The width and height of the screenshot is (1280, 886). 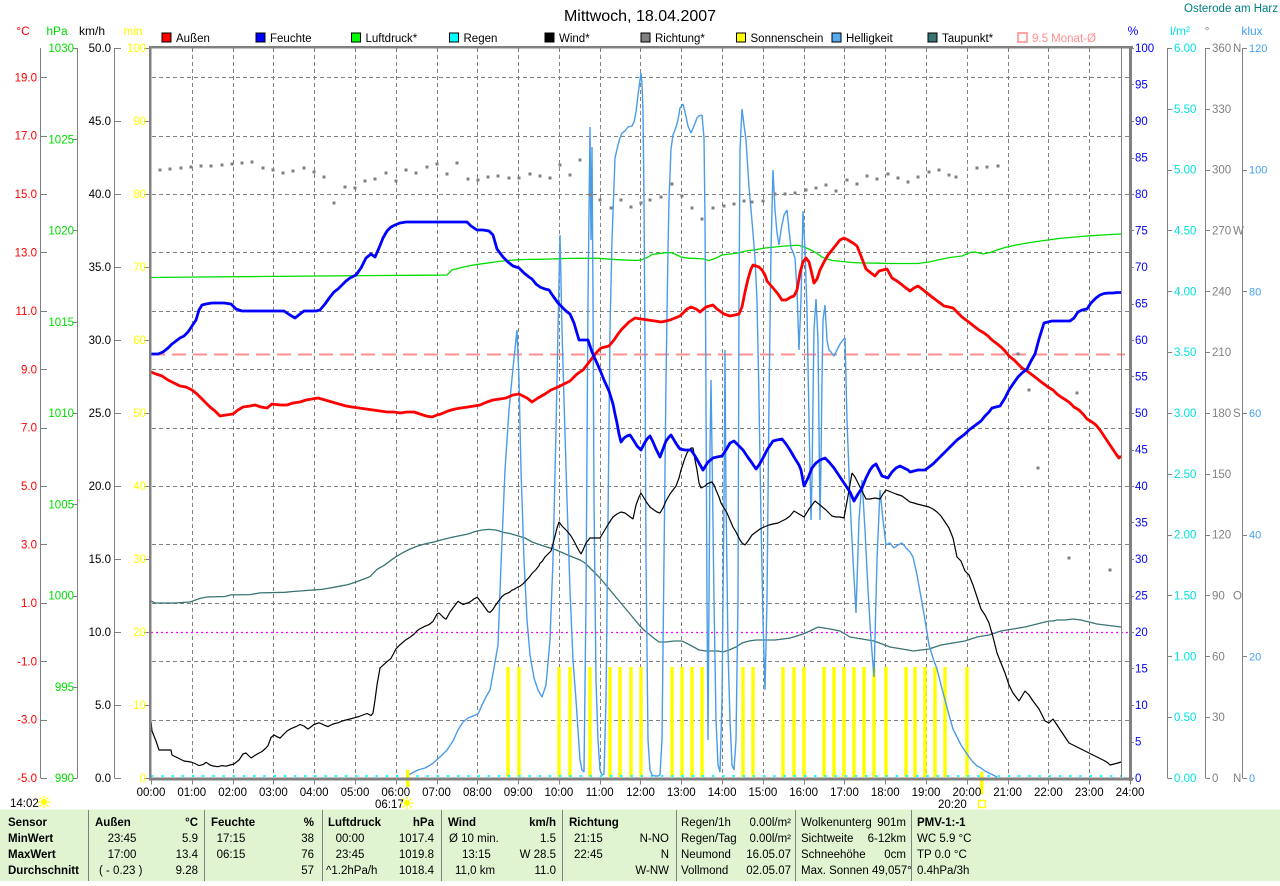 What do you see at coordinates (1237, 596) in the screenshot?
I see `svg-text: O` at bounding box center [1237, 596].